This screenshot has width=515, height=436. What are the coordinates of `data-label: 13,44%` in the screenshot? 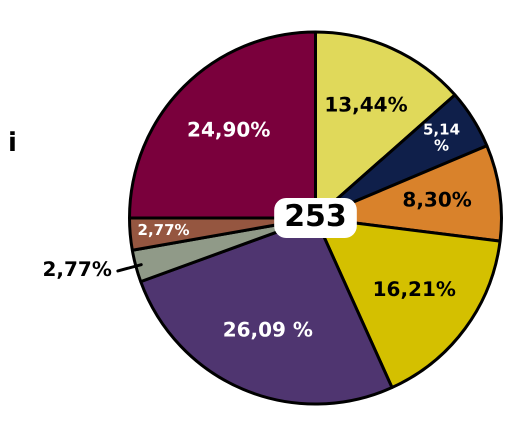 It's located at (366, 104).